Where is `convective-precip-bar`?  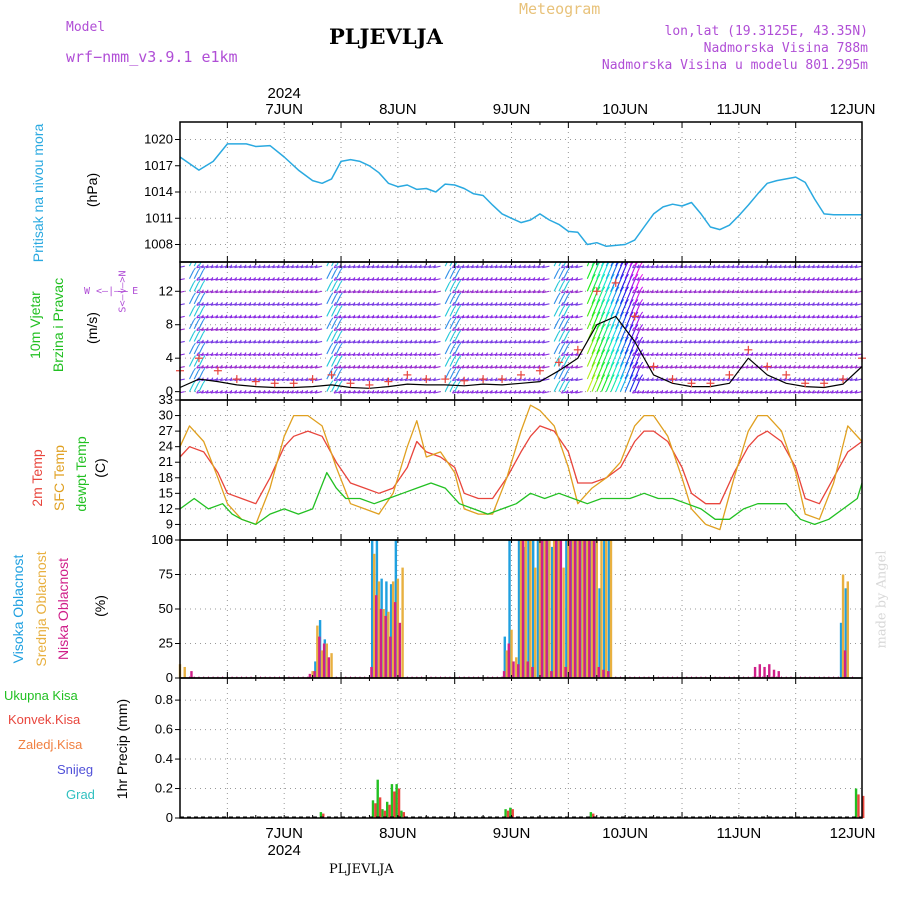 convective-precip-bar is located at coordinates (394, 804).